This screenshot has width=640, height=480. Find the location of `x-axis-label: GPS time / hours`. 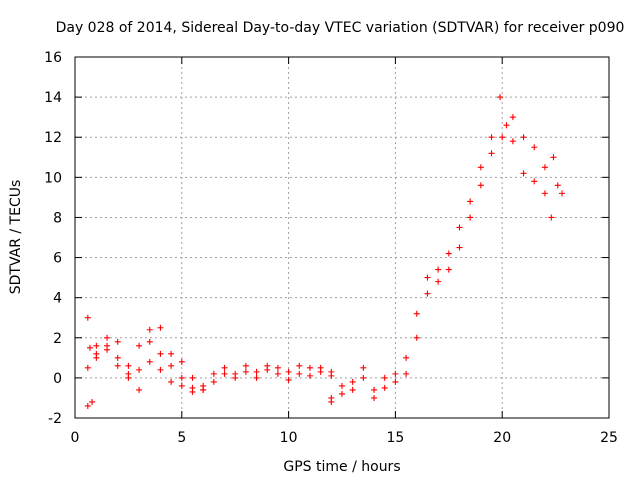

x-axis-label: GPS time / hours is located at coordinates (341, 467).